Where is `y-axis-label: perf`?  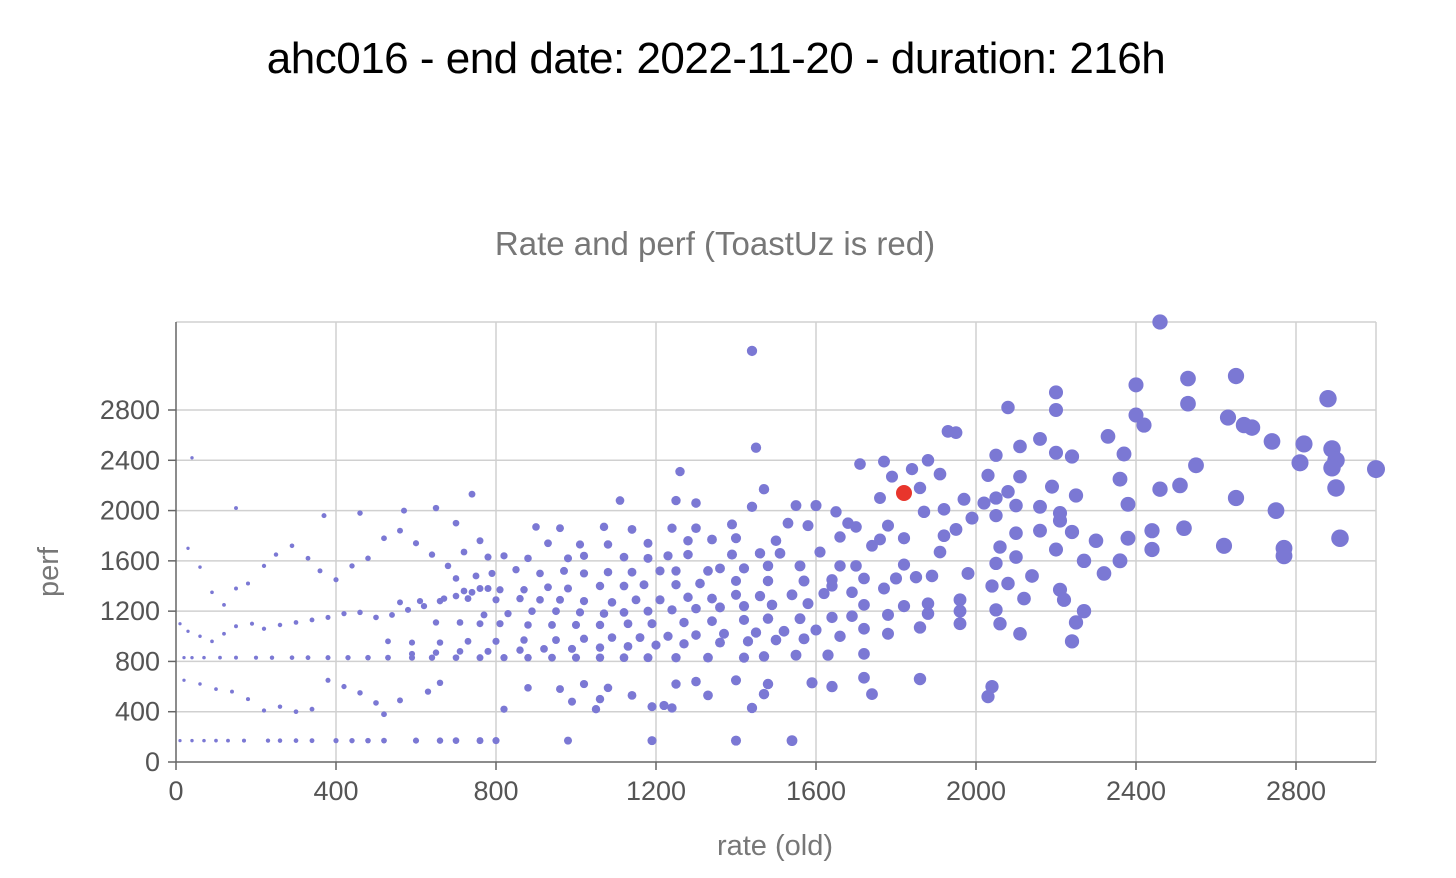 y-axis-label: perf is located at coordinates (49, 571).